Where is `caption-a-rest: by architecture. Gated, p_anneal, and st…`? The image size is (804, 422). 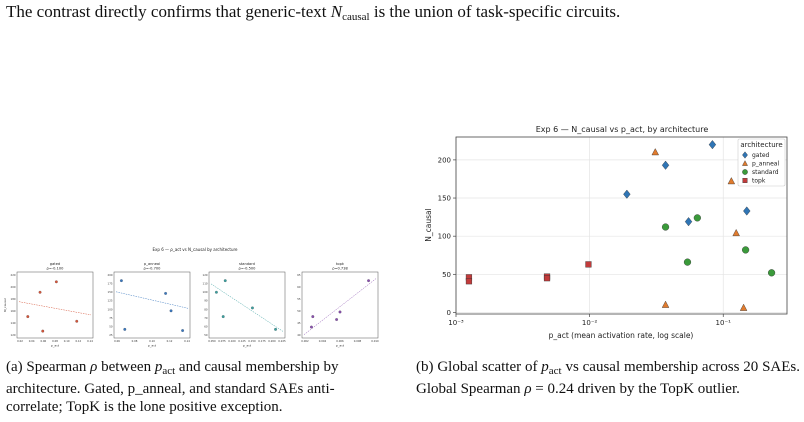 caption-a-rest: by architecture. Gated, p_anneal, and st… is located at coordinates (172, 387).